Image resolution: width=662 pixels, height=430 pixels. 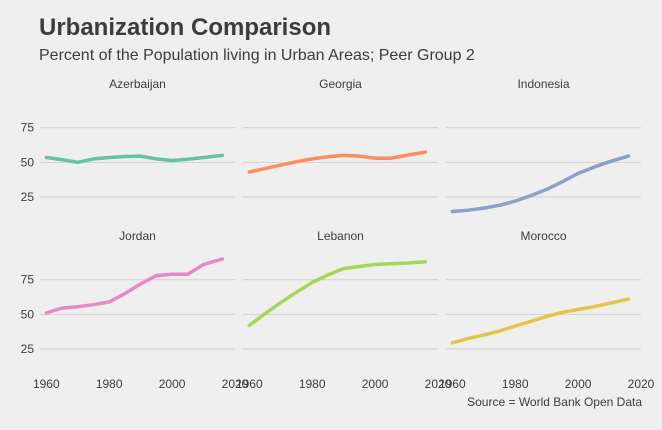 What do you see at coordinates (134, 286) in the screenshot?
I see `series-line-jordan` at bounding box center [134, 286].